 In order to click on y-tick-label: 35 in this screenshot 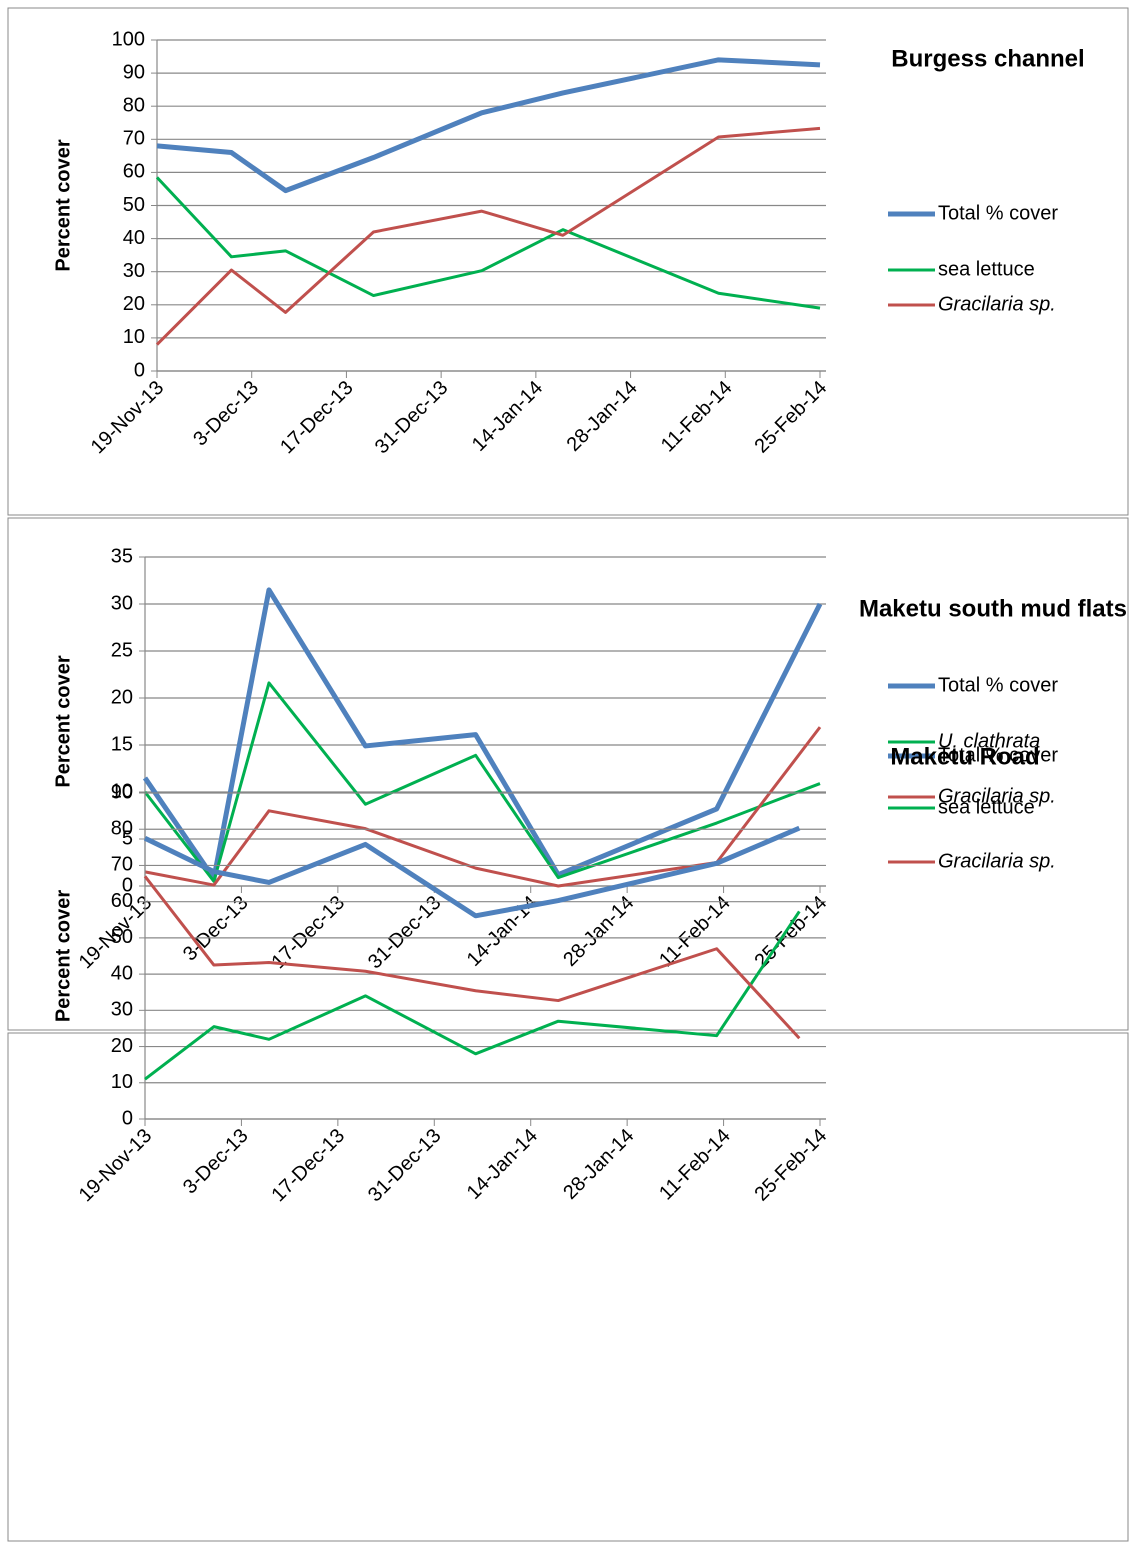, I will do `click(122, 556)`.